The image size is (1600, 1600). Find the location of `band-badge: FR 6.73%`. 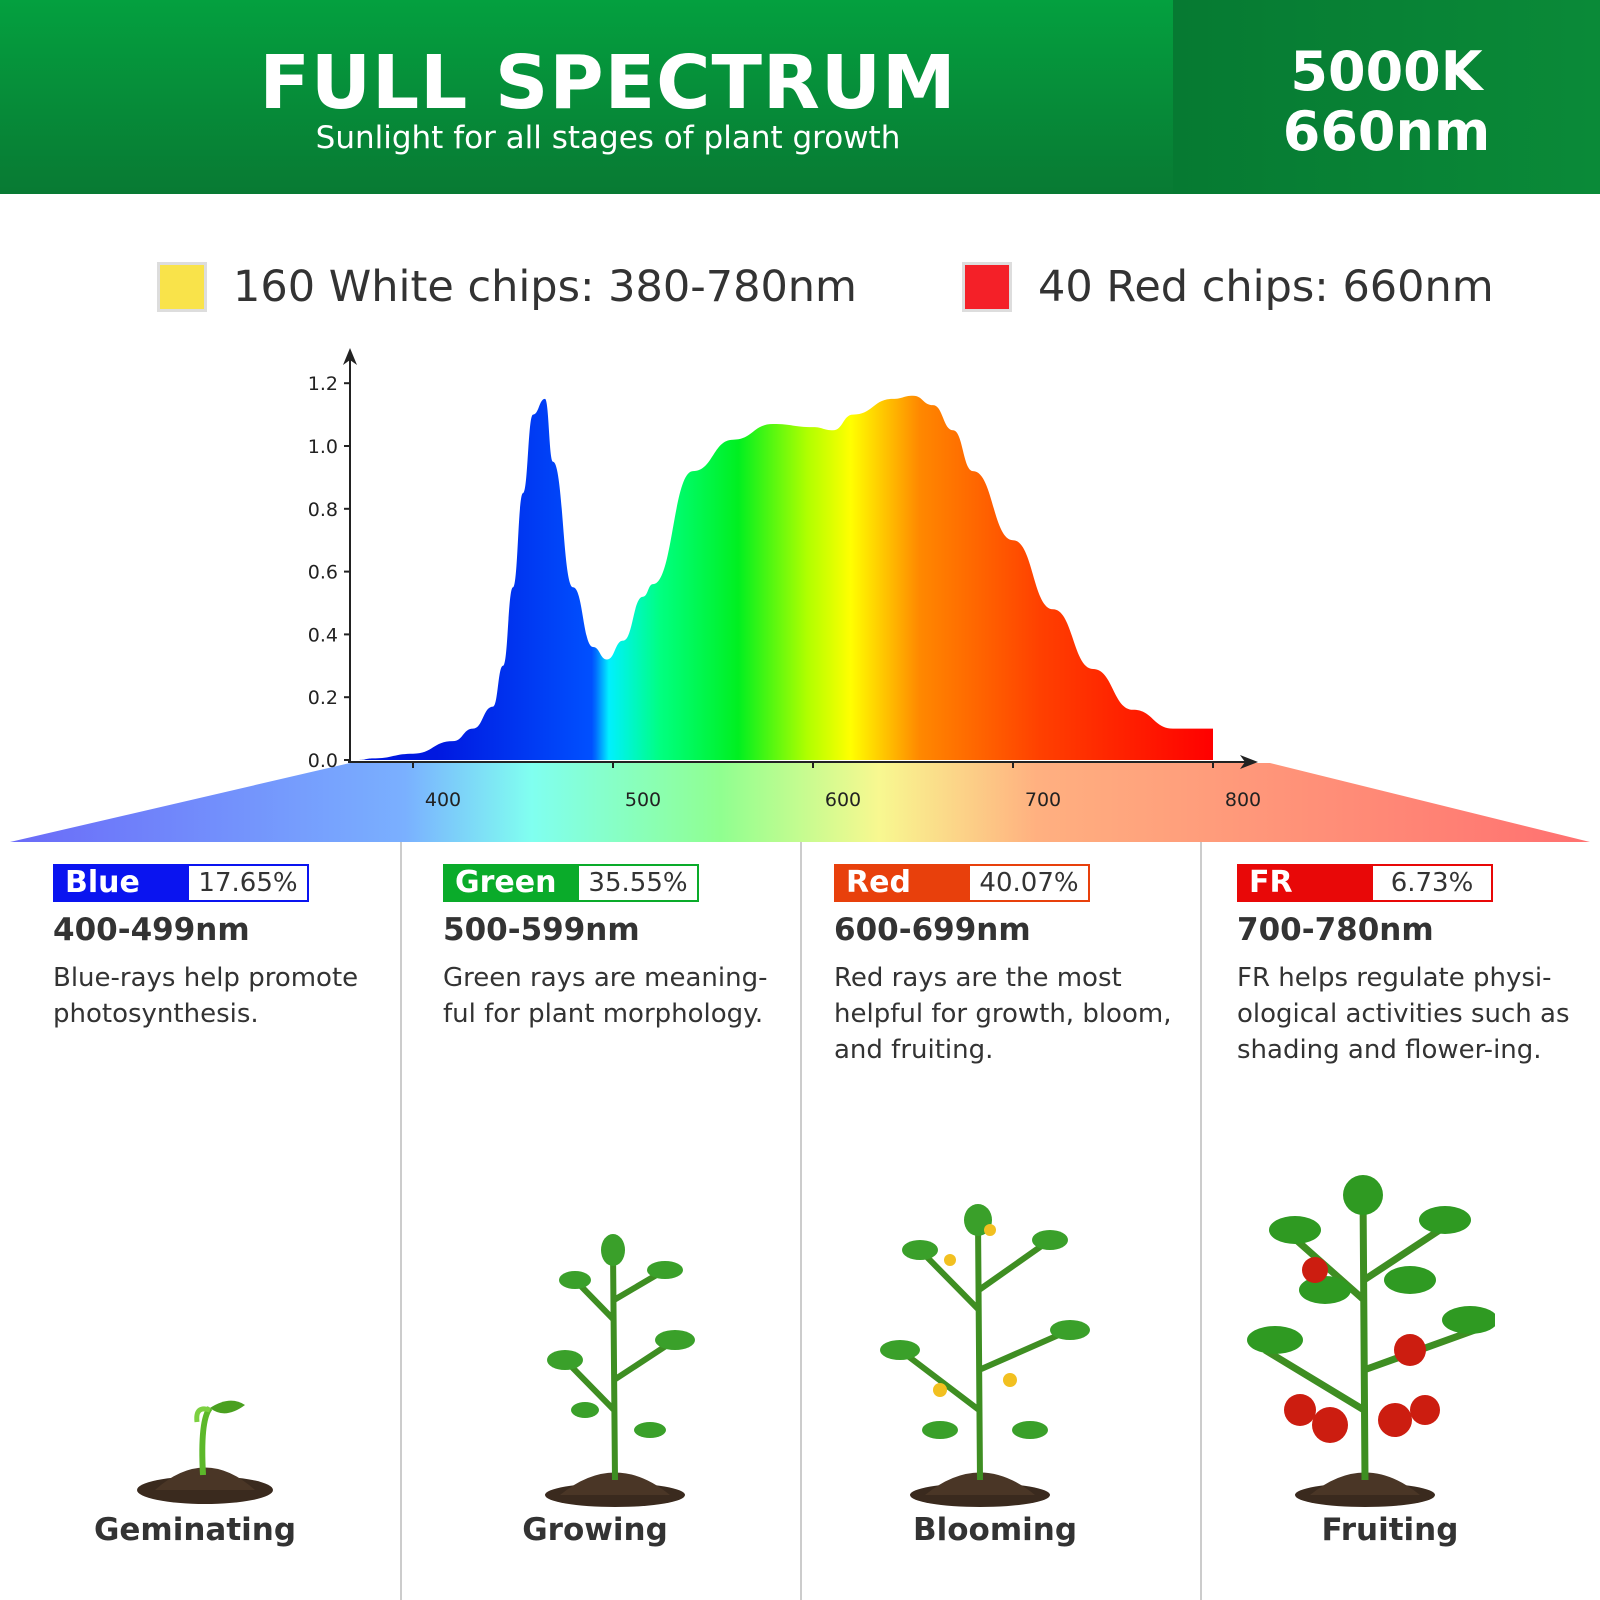

band-badge: FR 6.73% is located at coordinates (1365, 883).